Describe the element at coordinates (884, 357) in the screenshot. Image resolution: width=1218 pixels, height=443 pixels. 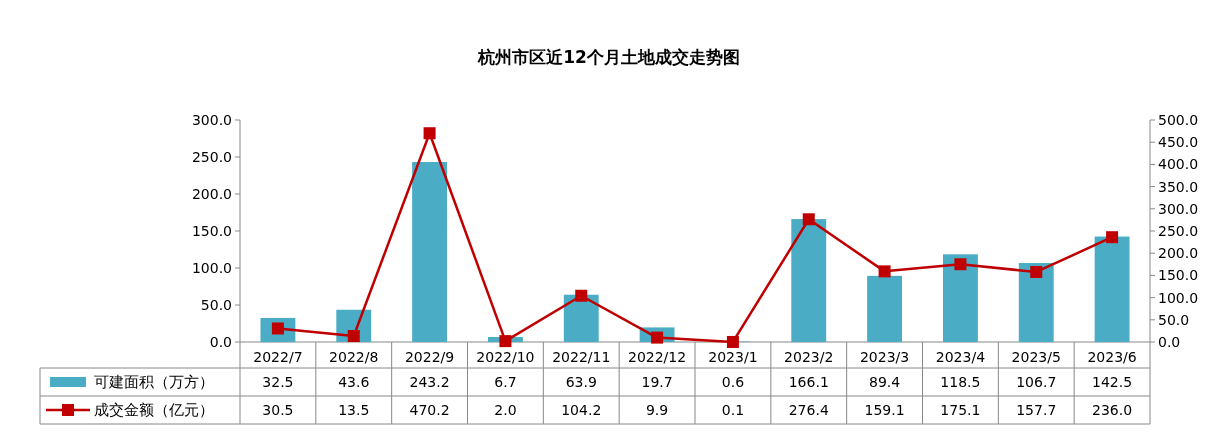
I see `x-tick-label: 2023/3` at that location.